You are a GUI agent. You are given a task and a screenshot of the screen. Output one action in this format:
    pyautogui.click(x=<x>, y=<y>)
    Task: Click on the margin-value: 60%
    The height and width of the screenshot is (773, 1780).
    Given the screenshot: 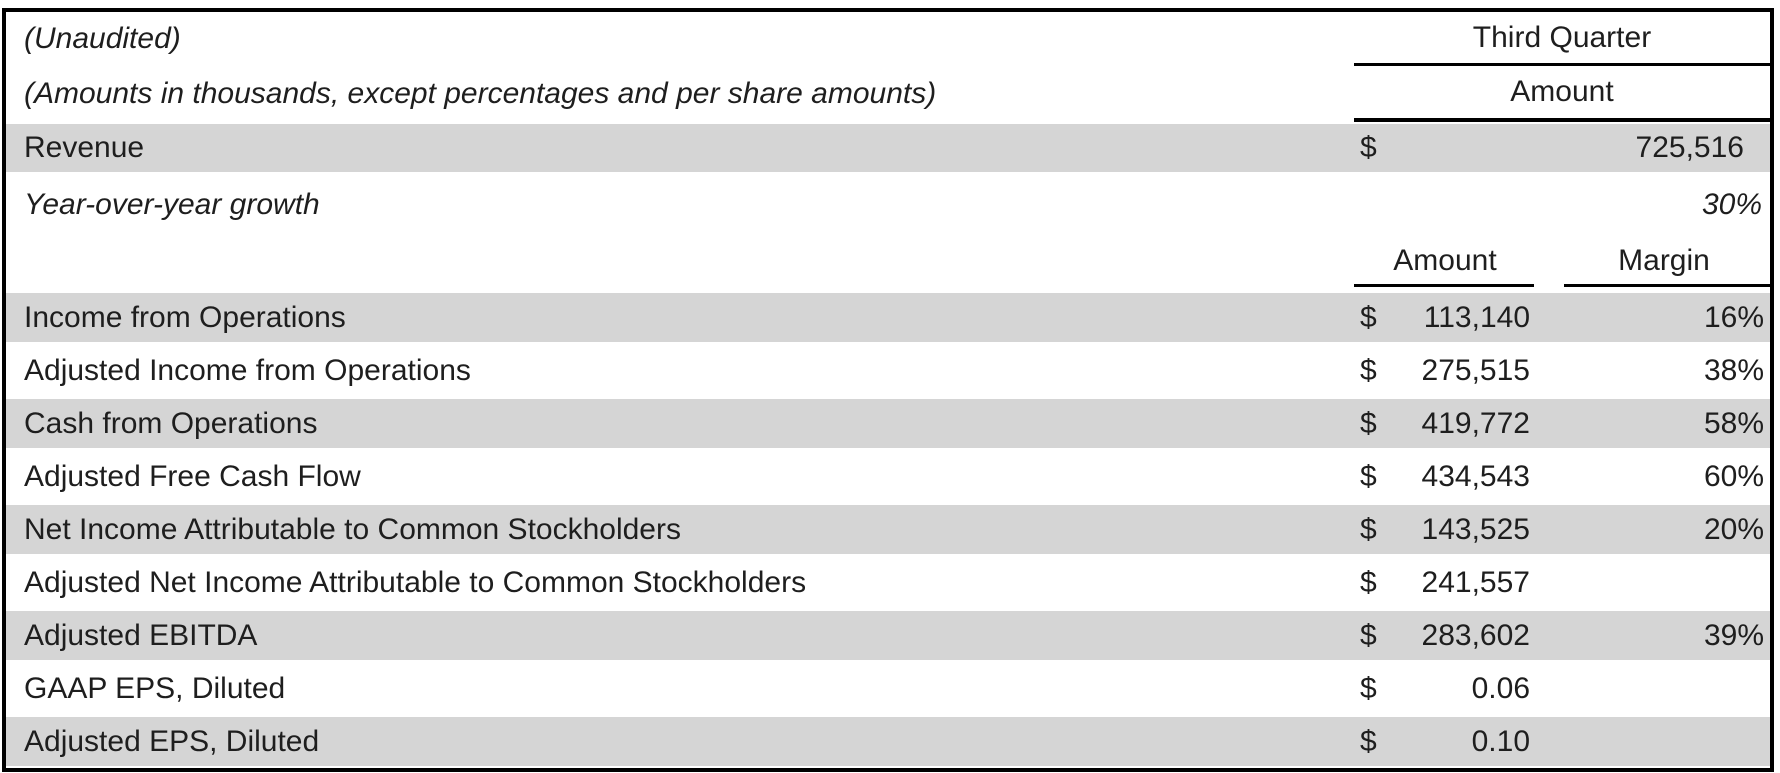 What is the action you would take?
    pyautogui.click(x=1733, y=476)
    